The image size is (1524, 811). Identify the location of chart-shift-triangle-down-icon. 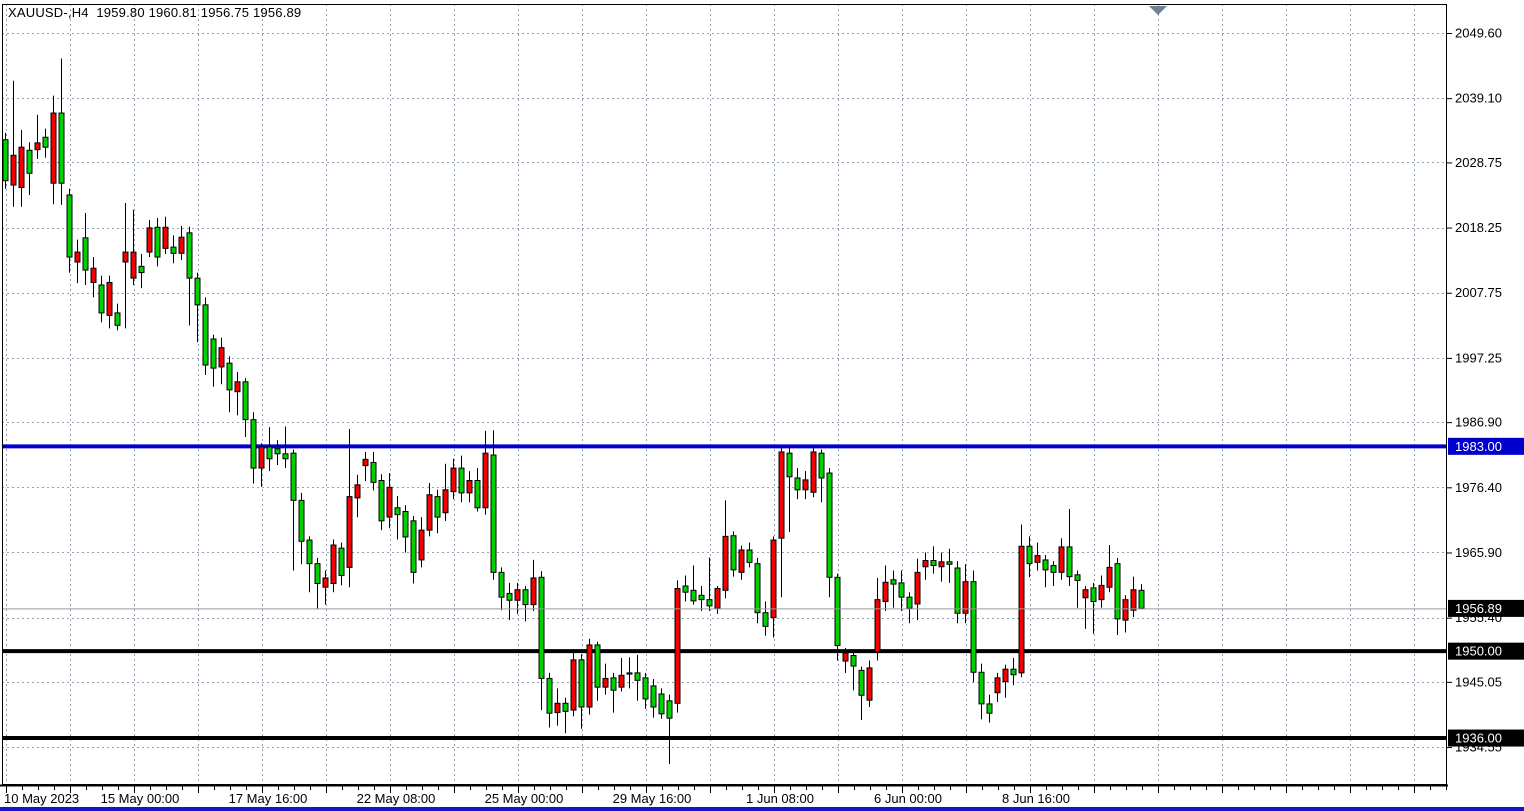
(1158, 10).